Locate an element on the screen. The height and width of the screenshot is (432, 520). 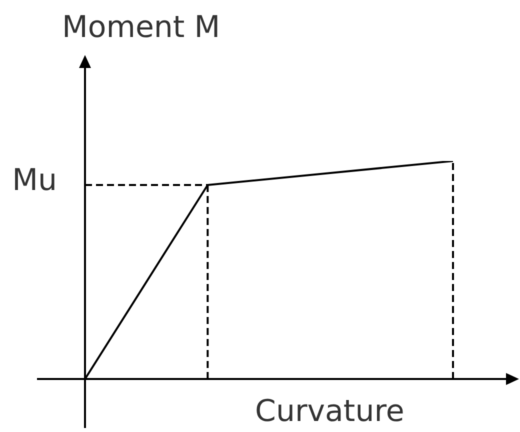
y-axis-title: Moment M is located at coordinates (141, 27).